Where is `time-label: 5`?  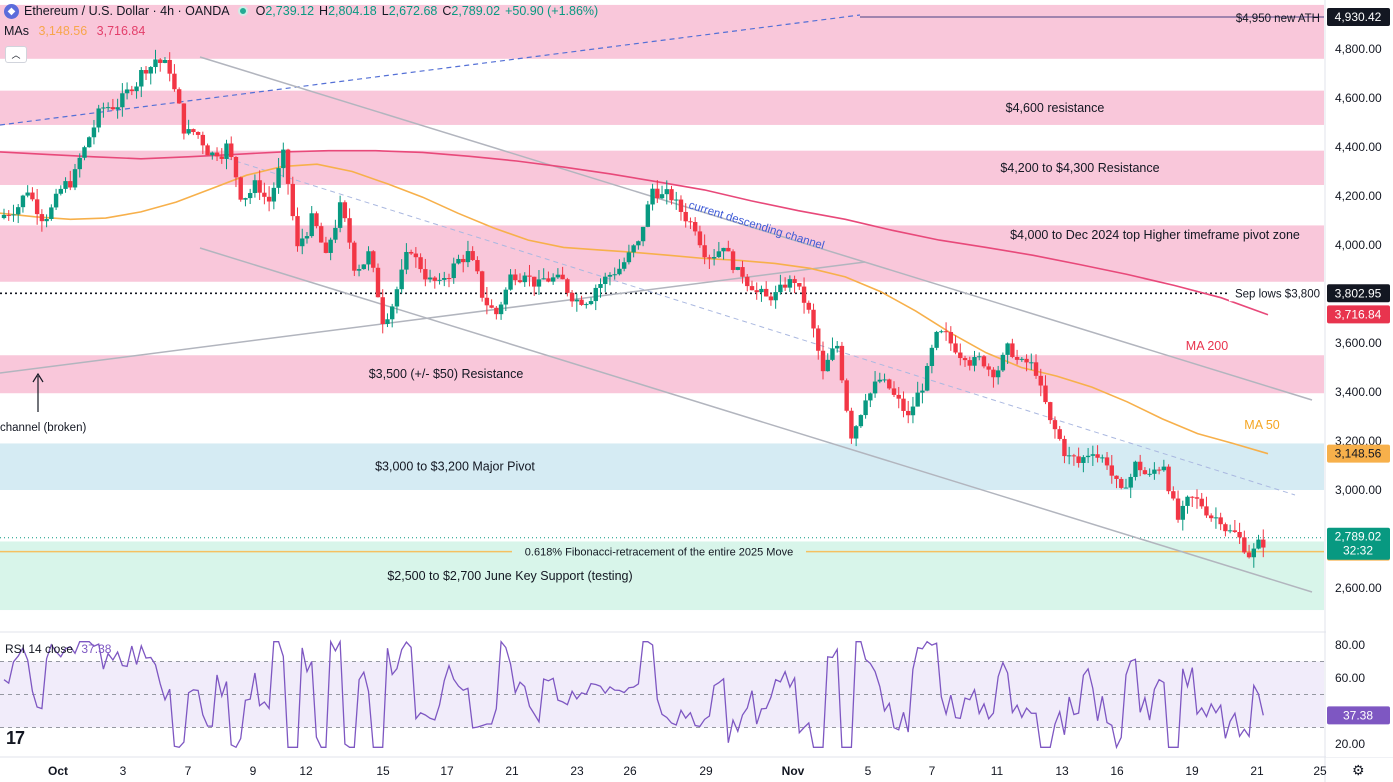
time-label: 5 is located at coordinates (868, 771).